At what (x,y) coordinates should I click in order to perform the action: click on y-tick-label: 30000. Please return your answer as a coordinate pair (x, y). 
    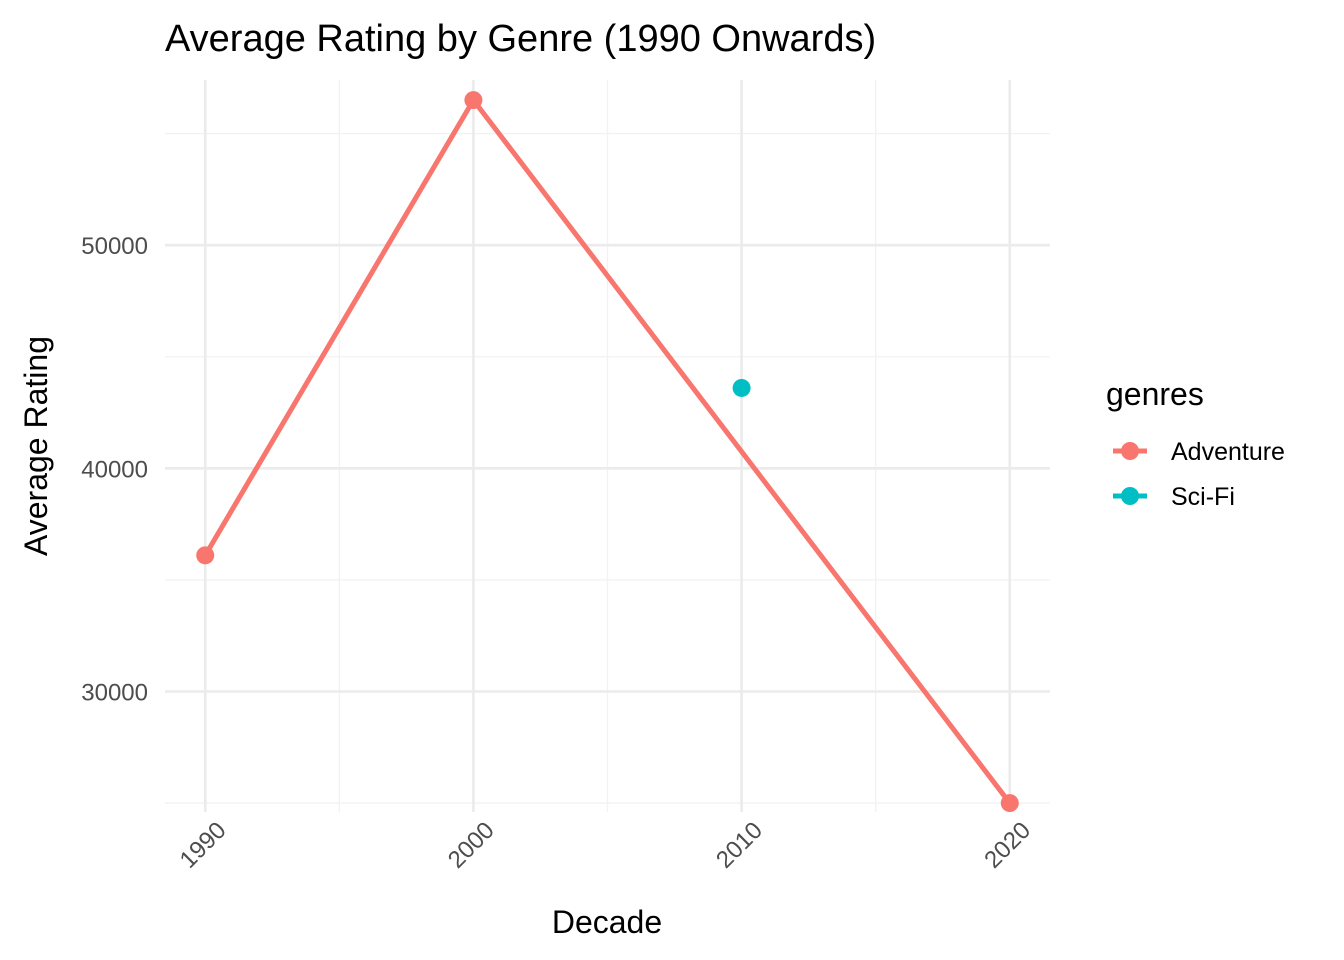
    Looking at the image, I should click on (114, 692).